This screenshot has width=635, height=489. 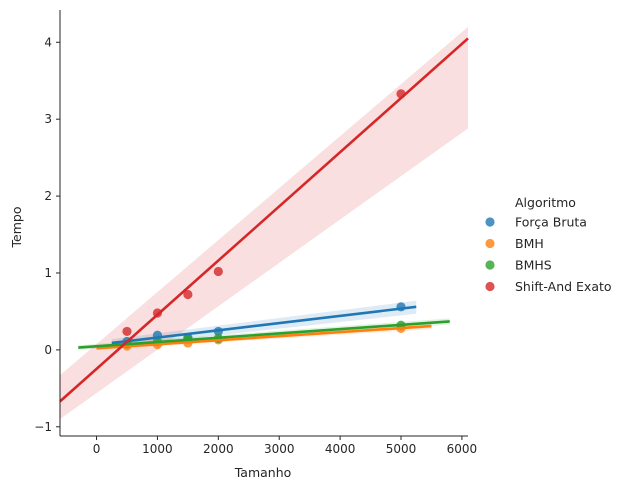 I want to click on y-tick-label: 4, so click(x=48, y=42).